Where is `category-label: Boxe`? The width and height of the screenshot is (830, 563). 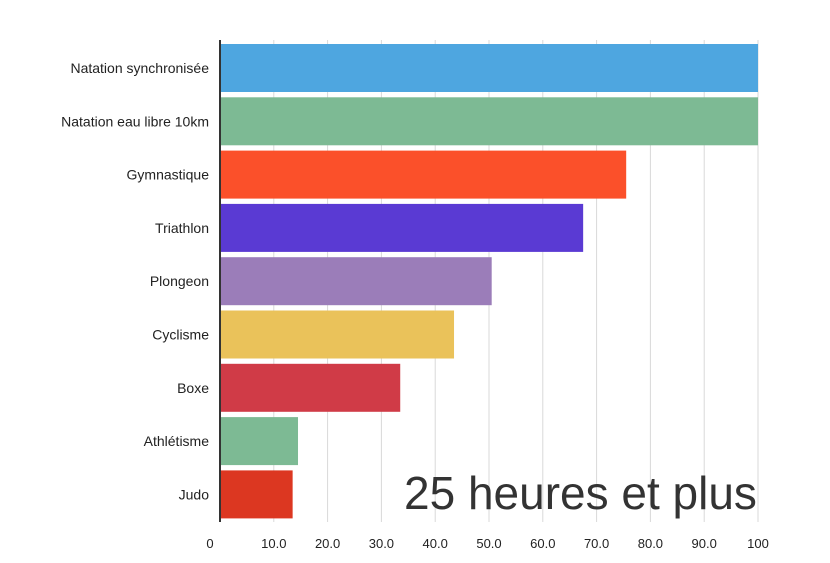 category-label: Boxe is located at coordinates (193, 388).